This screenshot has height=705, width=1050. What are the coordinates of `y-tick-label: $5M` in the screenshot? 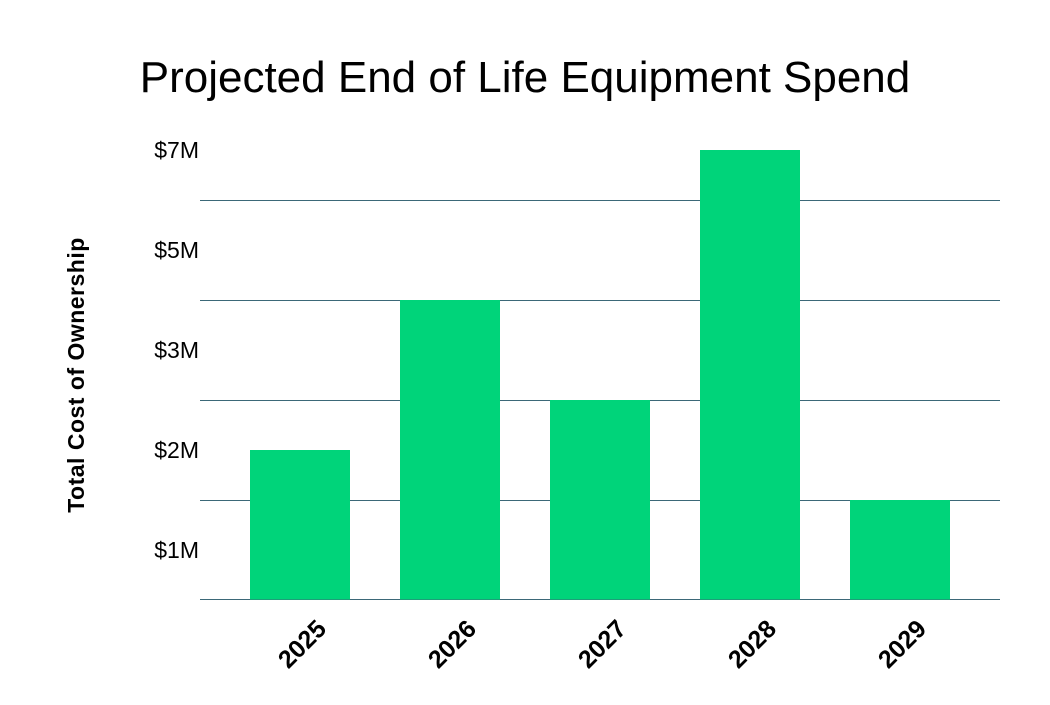 It's located at (176, 250).